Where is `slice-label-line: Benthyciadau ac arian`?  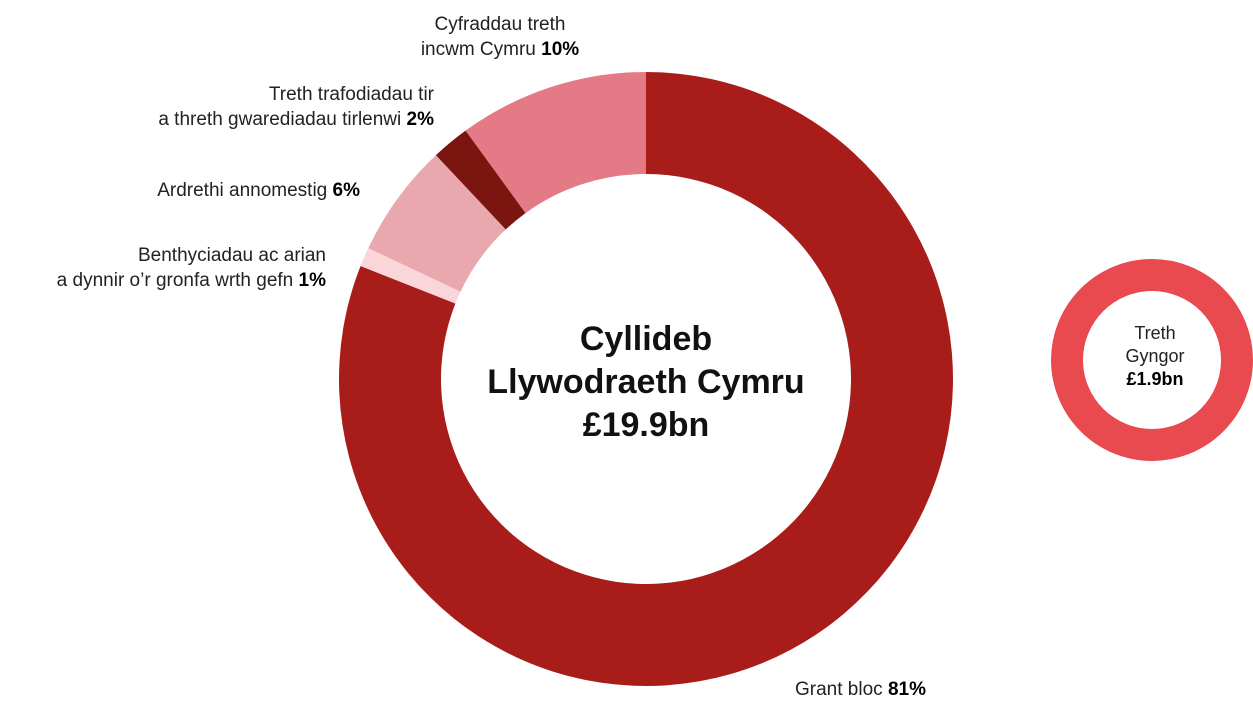 slice-label-line: Benthyciadau ac arian is located at coordinates (231, 255).